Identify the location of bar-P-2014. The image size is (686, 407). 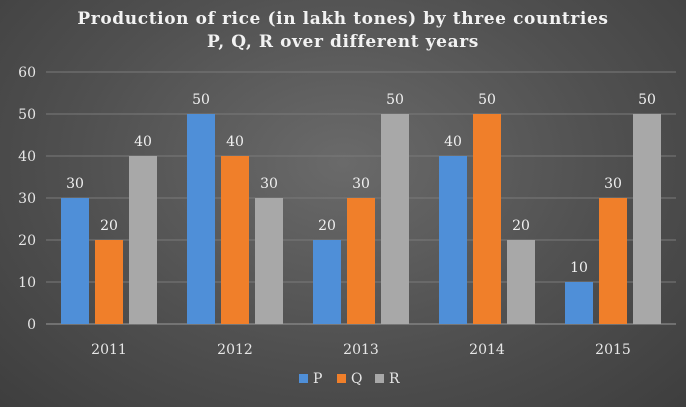
(453, 240).